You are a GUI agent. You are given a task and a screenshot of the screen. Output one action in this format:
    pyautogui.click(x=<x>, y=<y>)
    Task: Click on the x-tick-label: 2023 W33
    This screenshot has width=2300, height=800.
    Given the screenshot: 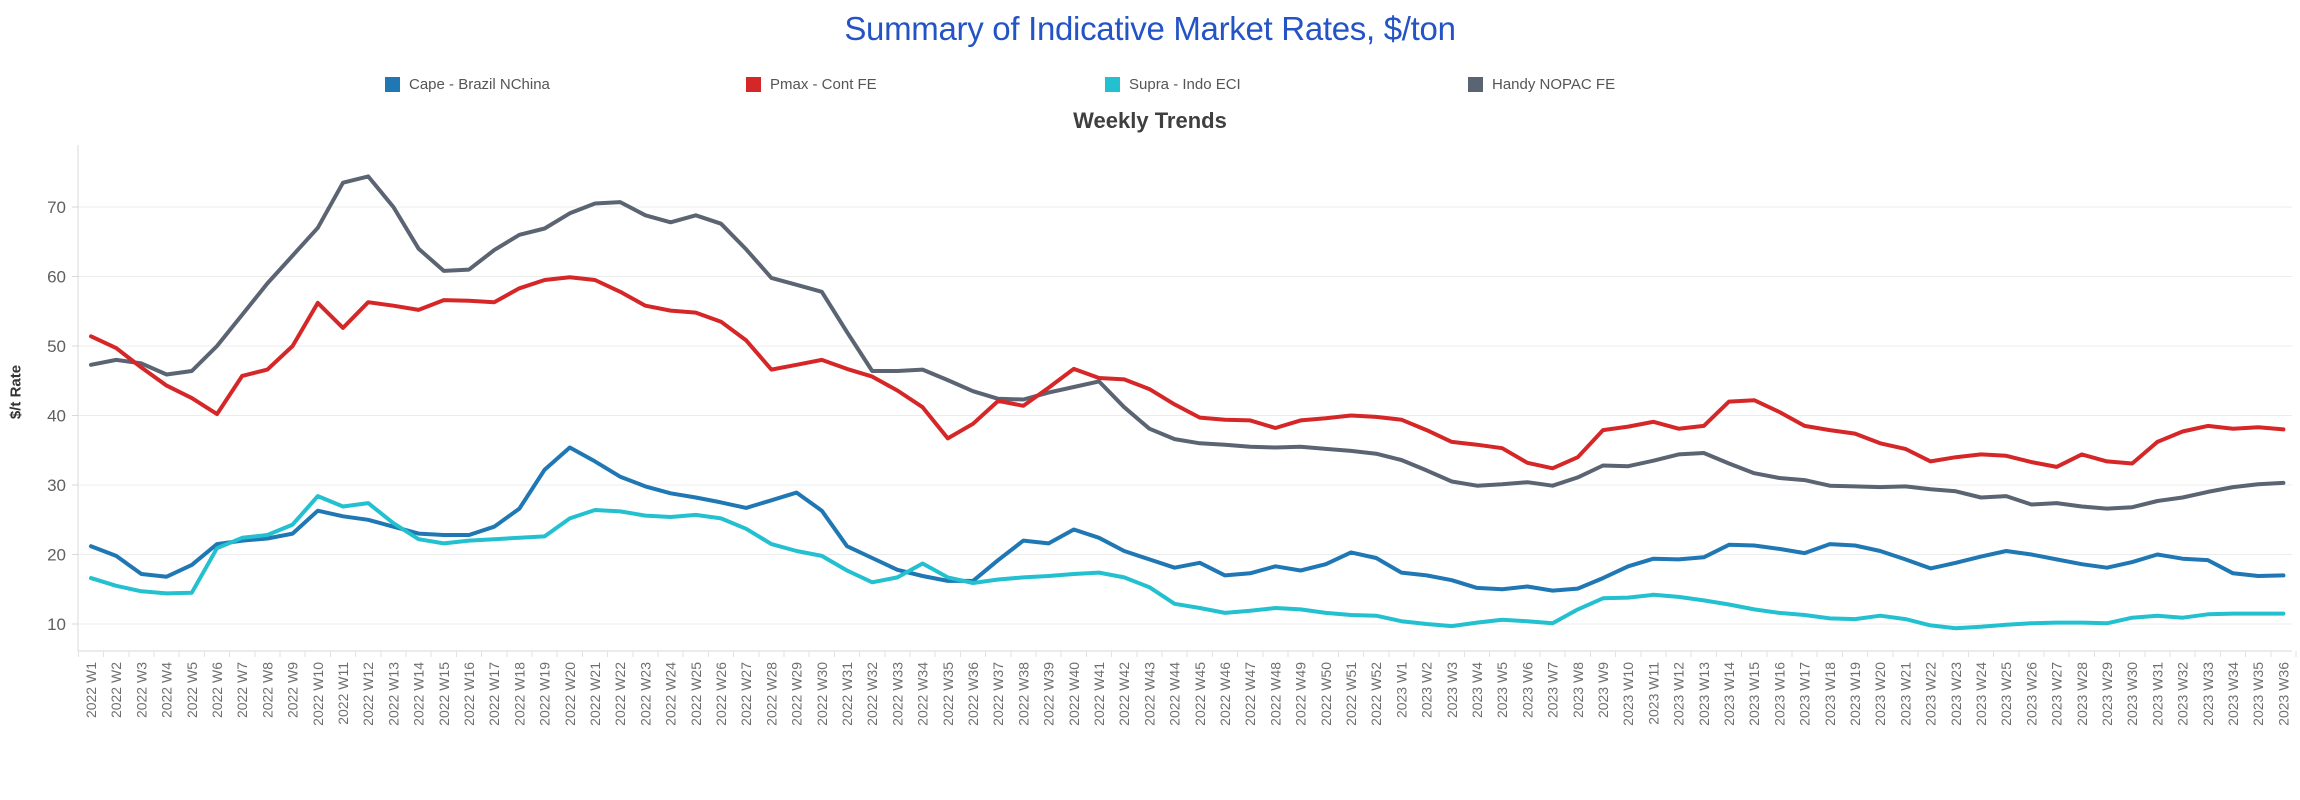 What is the action you would take?
    pyautogui.click(x=2208, y=694)
    